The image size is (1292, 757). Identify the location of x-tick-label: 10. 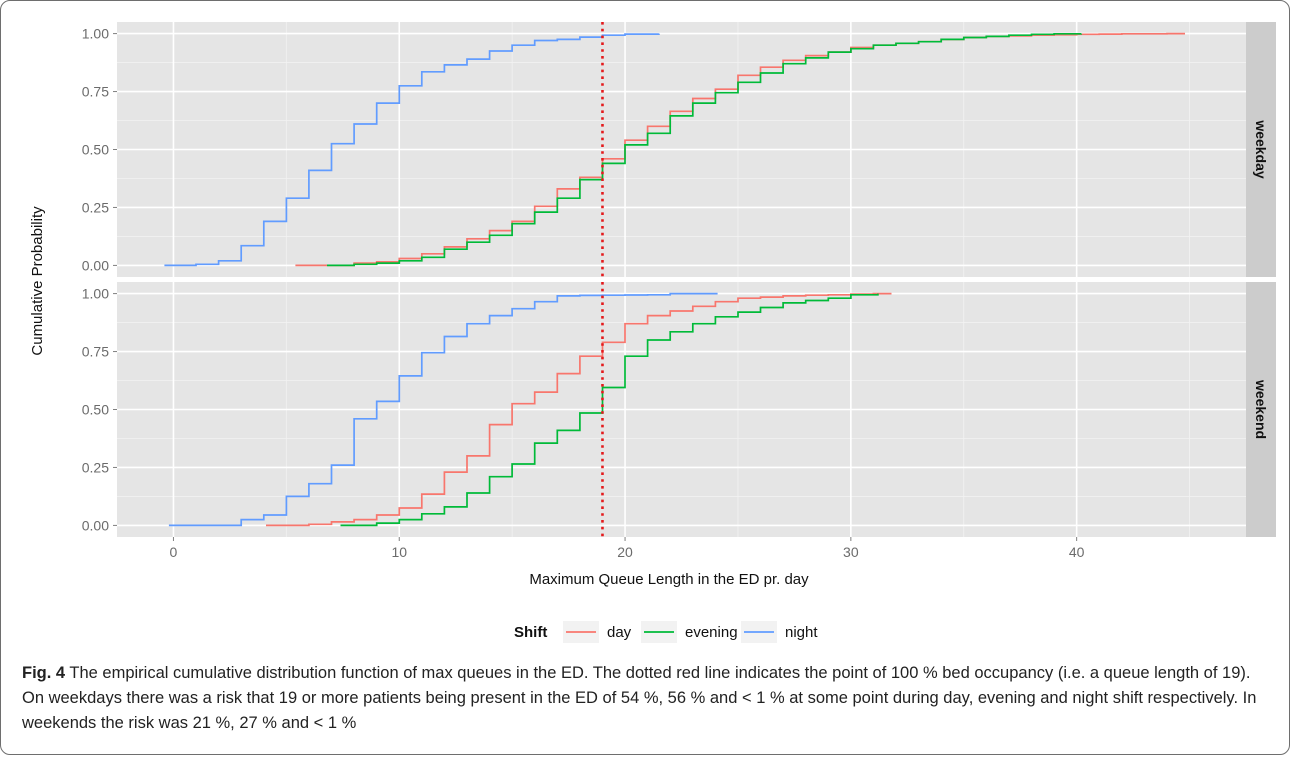
(399, 552).